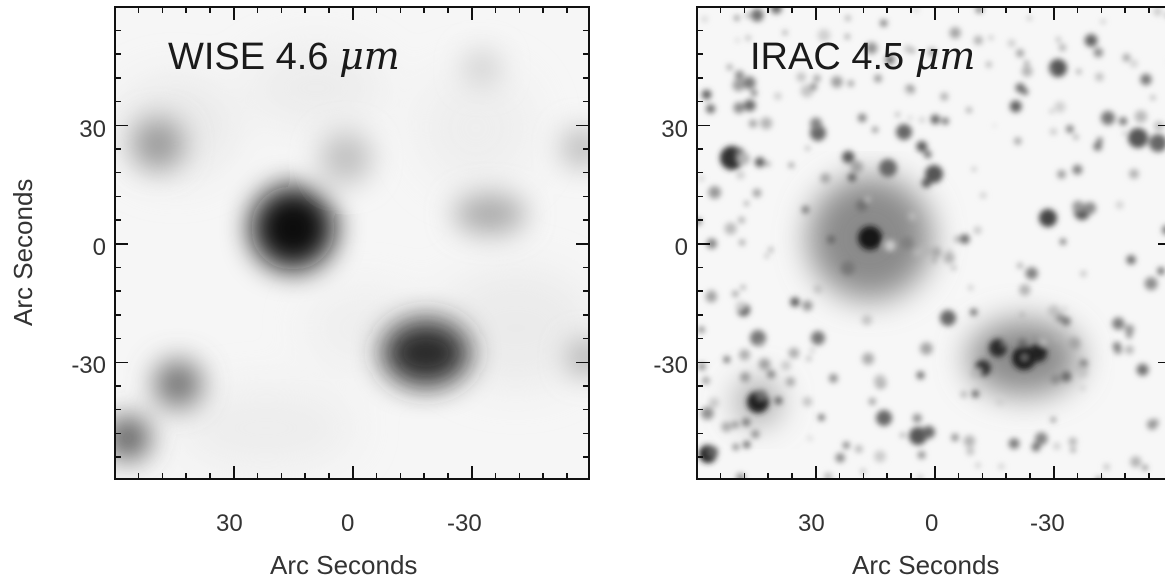 This screenshot has width=1165, height=586. I want to click on wise-x-tick-0: 0, so click(348, 523).